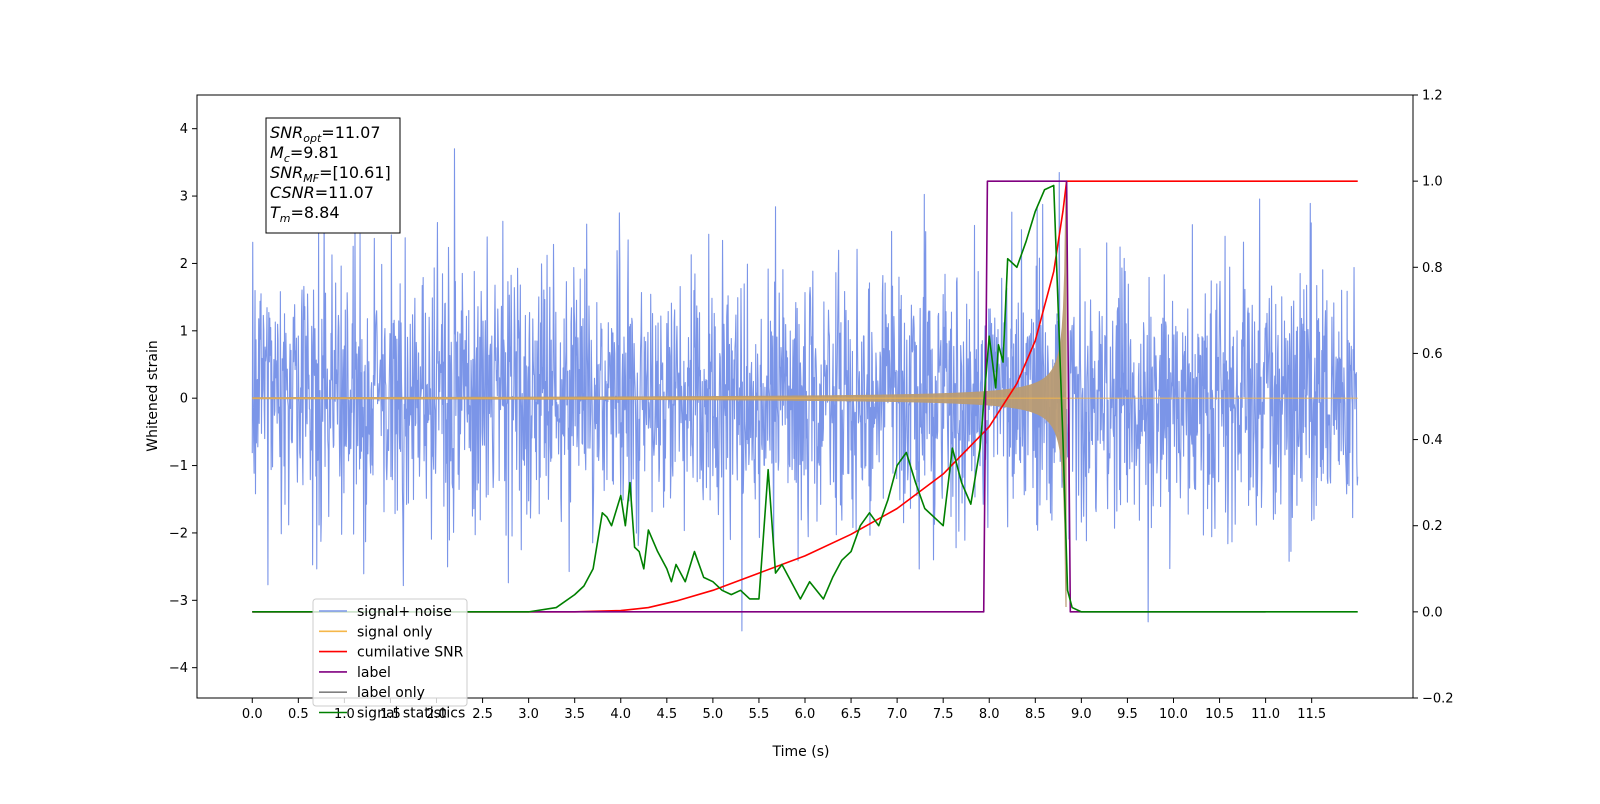  What do you see at coordinates (1432, 182) in the screenshot?
I see `y2-tick-label: 1.0` at bounding box center [1432, 182].